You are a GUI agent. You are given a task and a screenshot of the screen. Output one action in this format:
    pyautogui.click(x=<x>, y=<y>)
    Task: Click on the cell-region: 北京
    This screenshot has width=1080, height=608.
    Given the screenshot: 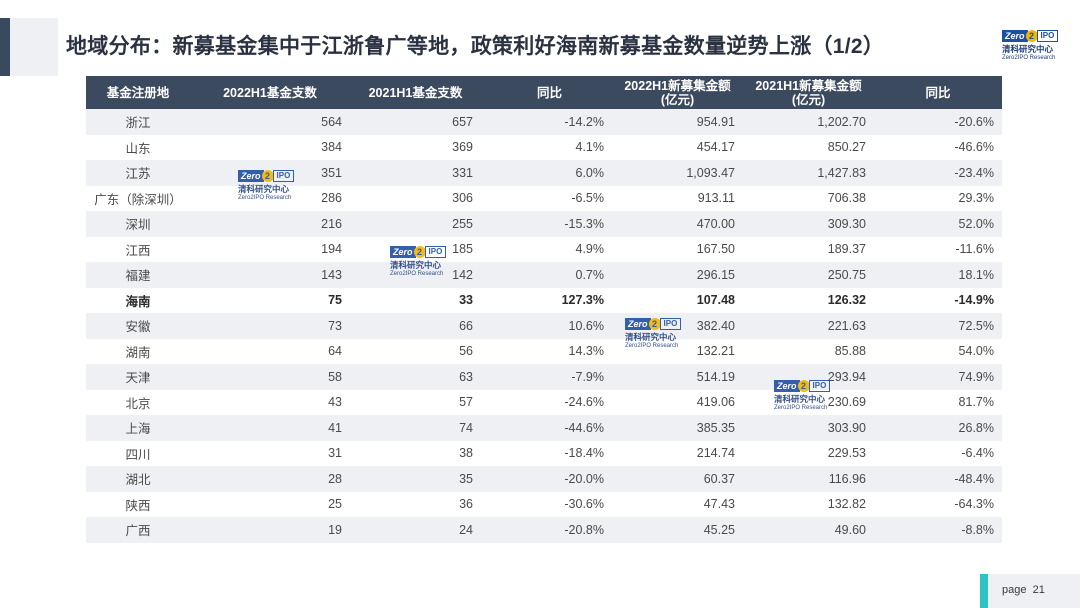 What is the action you would take?
    pyautogui.click(x=138, y=402)
    